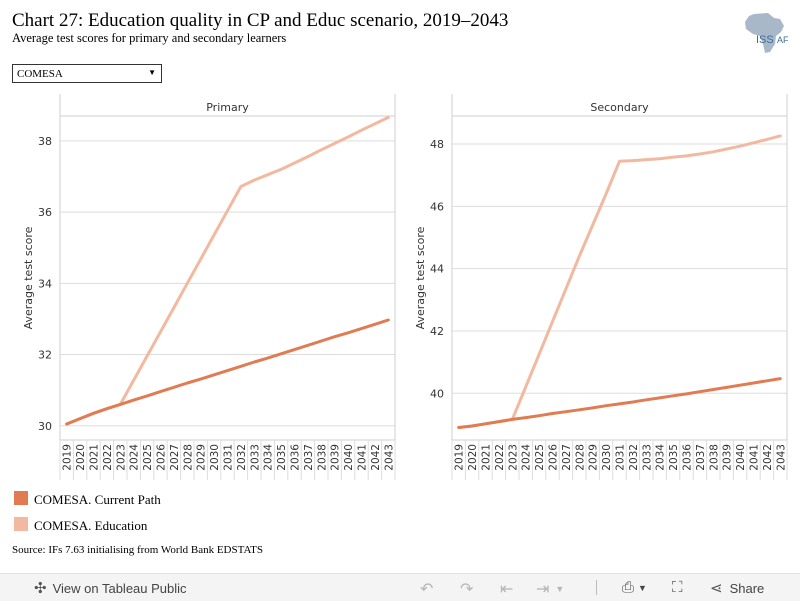 This screenshot has height=601, width=800. What do you see at coordinates (527, 457) in the screenshot?
I see `x-tick-label-secondary: 2024` at bounding box center [527, 457].